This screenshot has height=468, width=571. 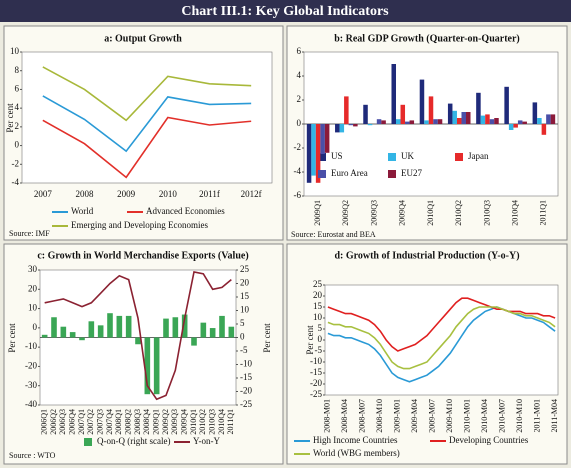 I want to click on x-tick-label: 2011f, so click(x=209, y=194).